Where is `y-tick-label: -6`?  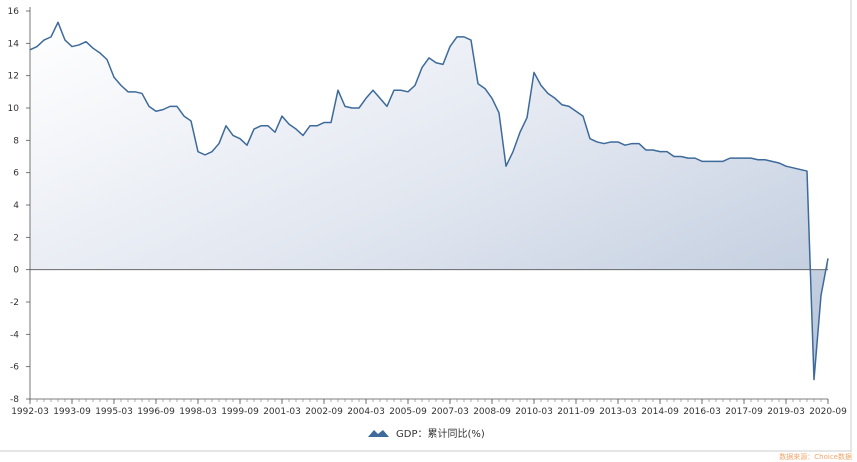
y-tick-label: -6 is located at coordinates (14, 368).